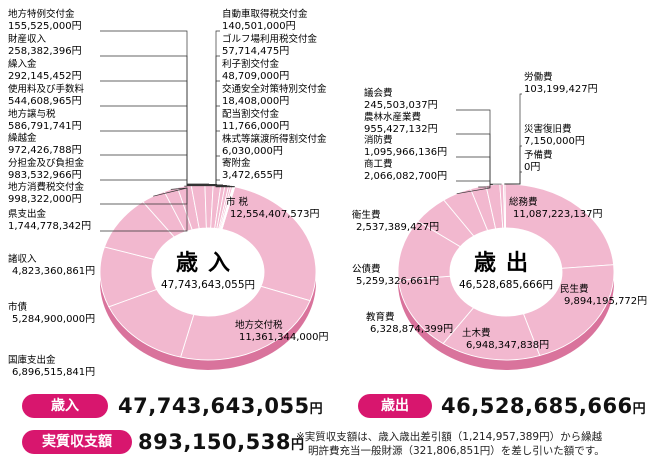 This screenshot has width=660, height=471. Describe the element at coordinates (255, 76) in the screenshot. I see `revenue-value-16: 48,709,000円` at that location.